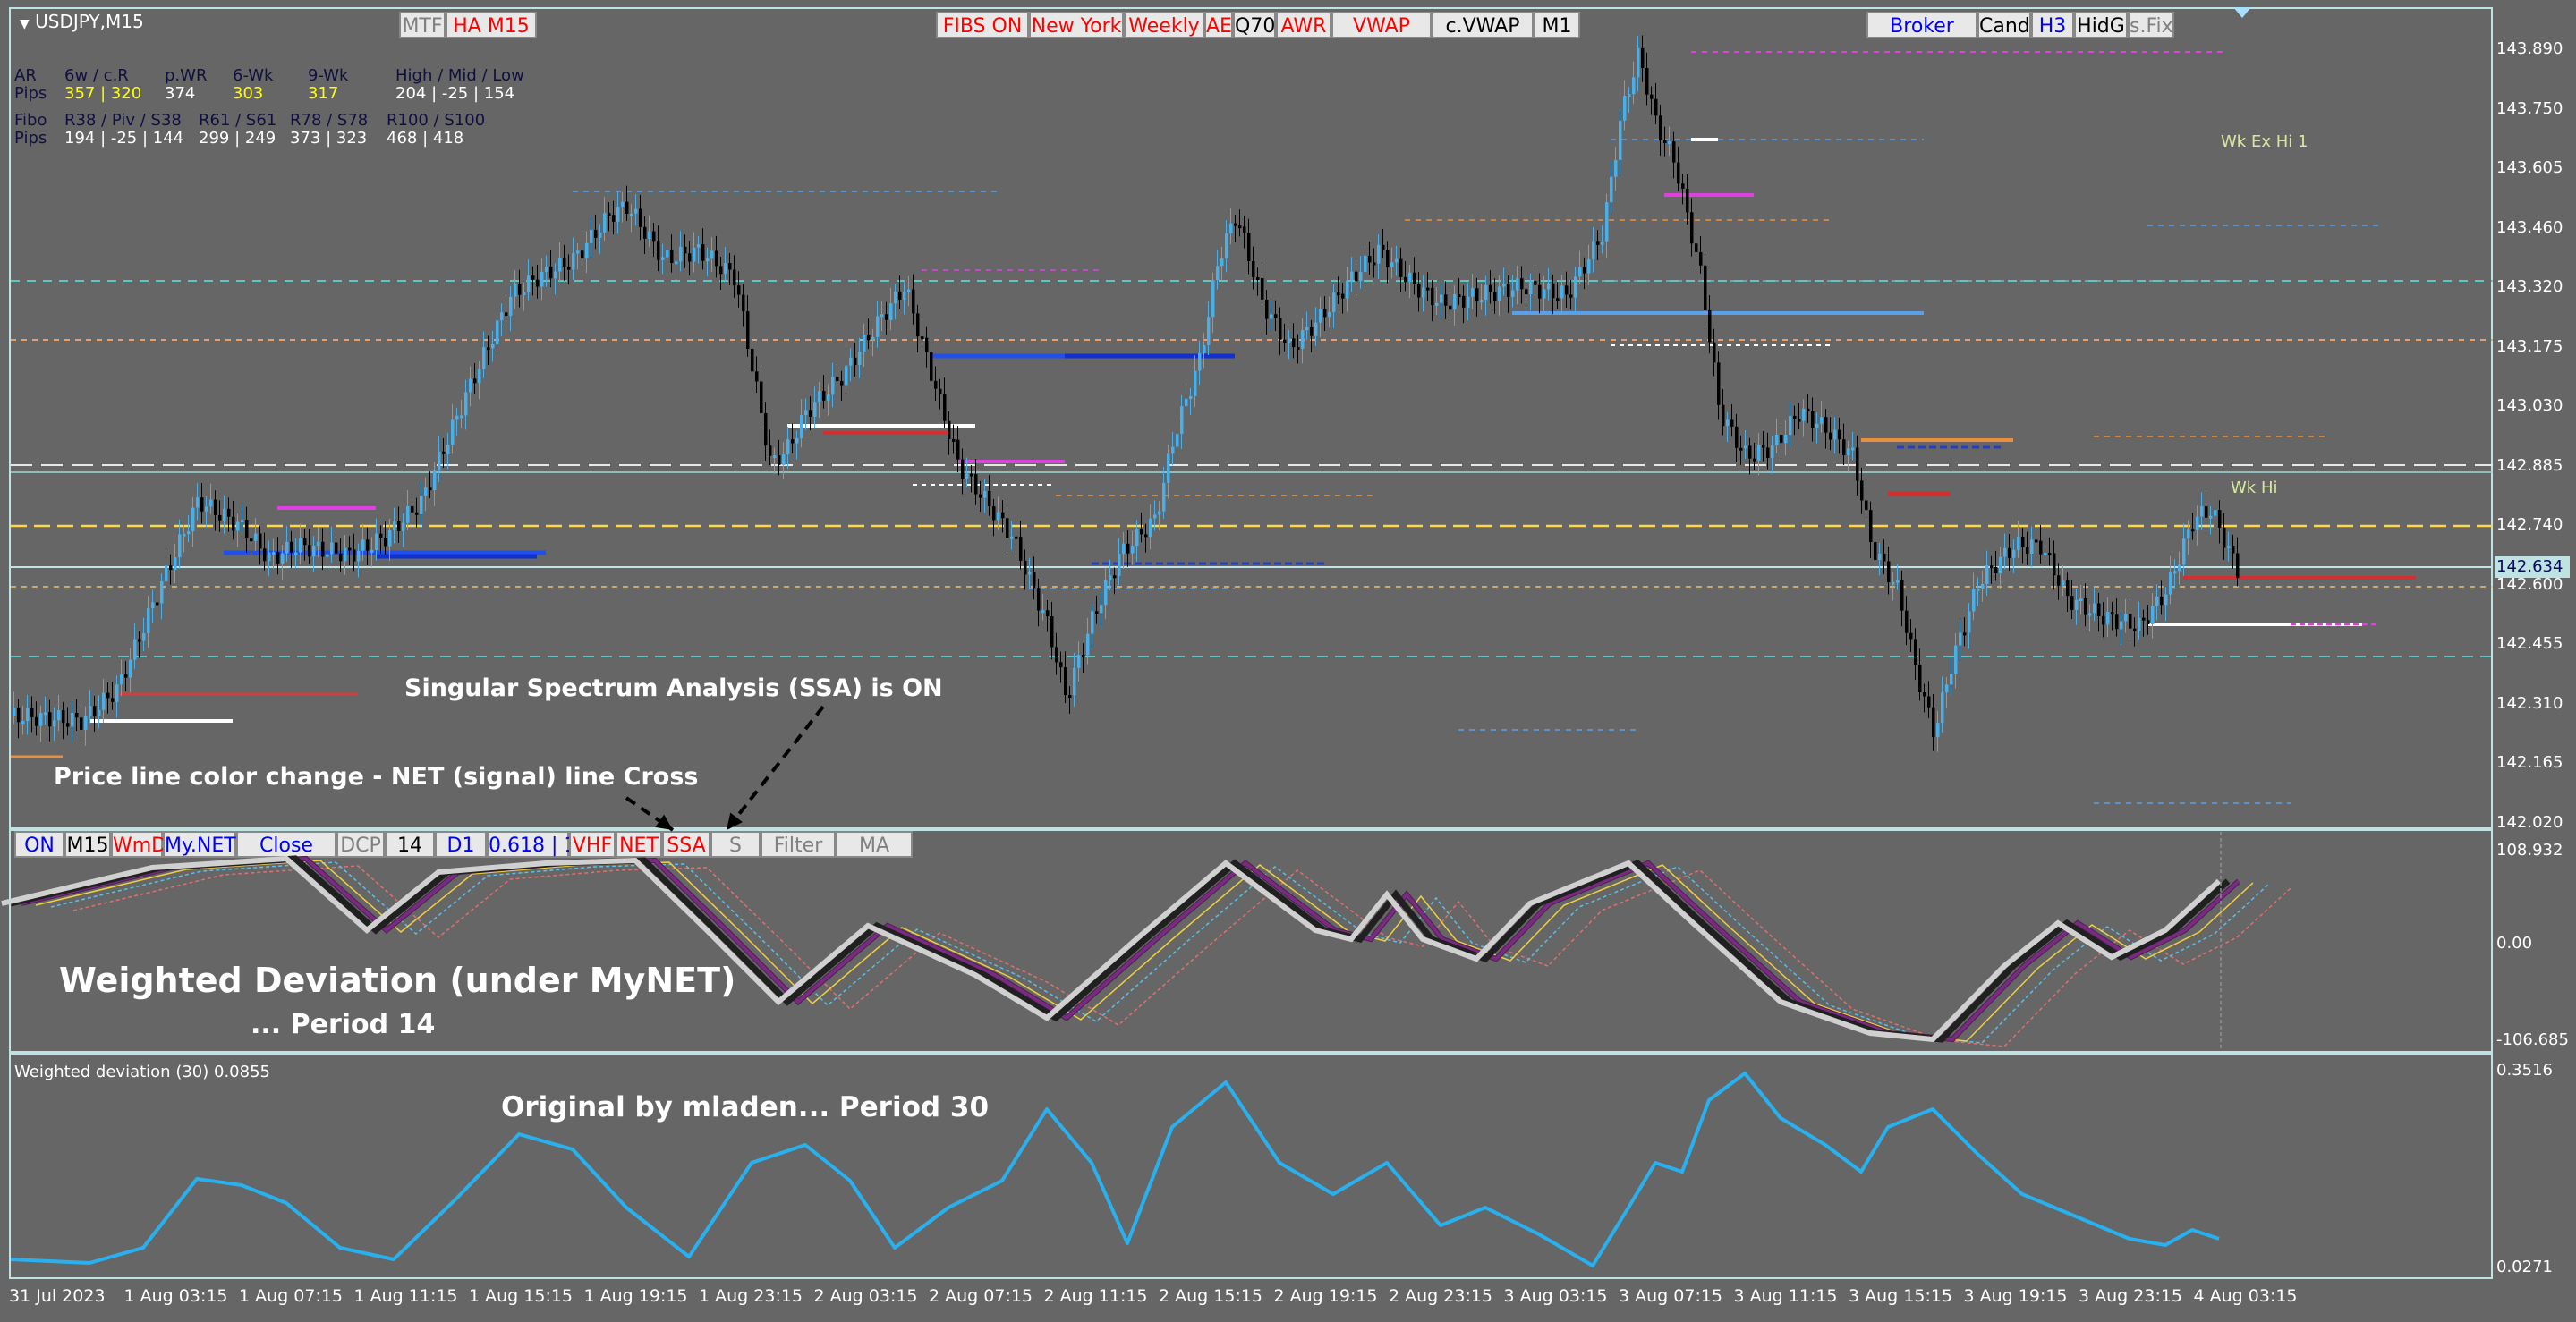 The height and width of the screenshot is (1322, 2576). What do you see at coordinates (323, 94) in the screenshot?
I see `stat-statsRow2-4: 317` at bounding box center [323, 94].